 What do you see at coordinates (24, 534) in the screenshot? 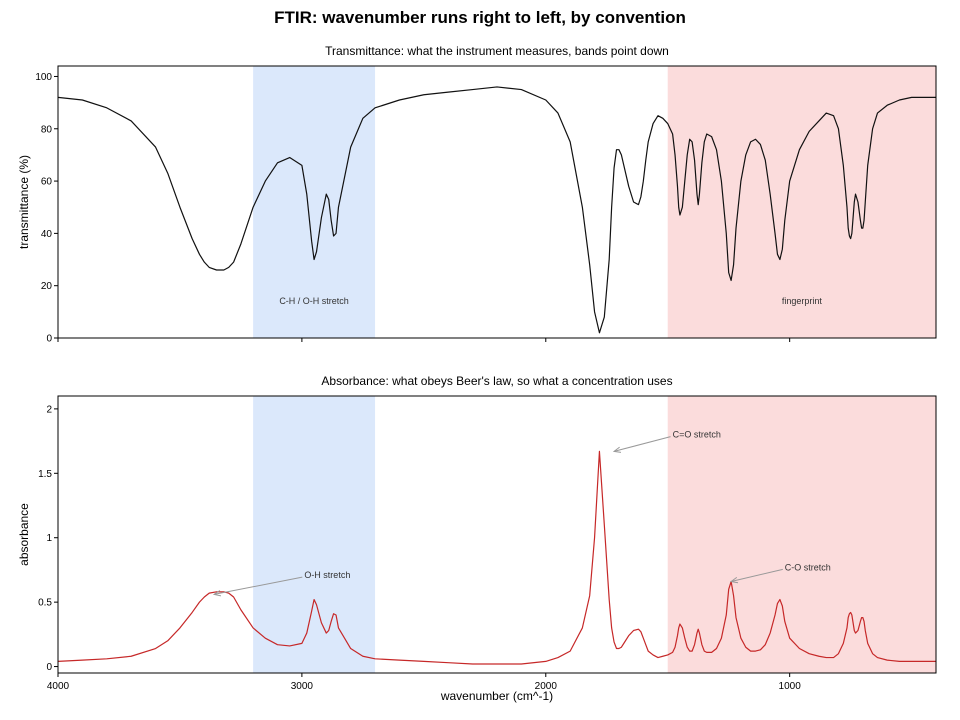
I see `y-axis-label: absorbance` at bounding box center [24, 534].